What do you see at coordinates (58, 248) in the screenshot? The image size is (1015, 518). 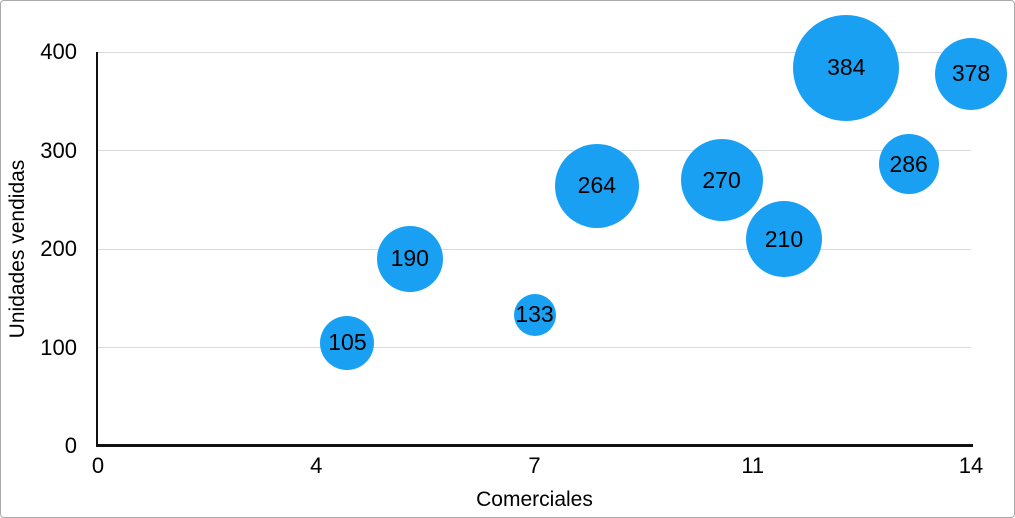 I see `y-tick-label: 200` at bounding box center [58, 248].